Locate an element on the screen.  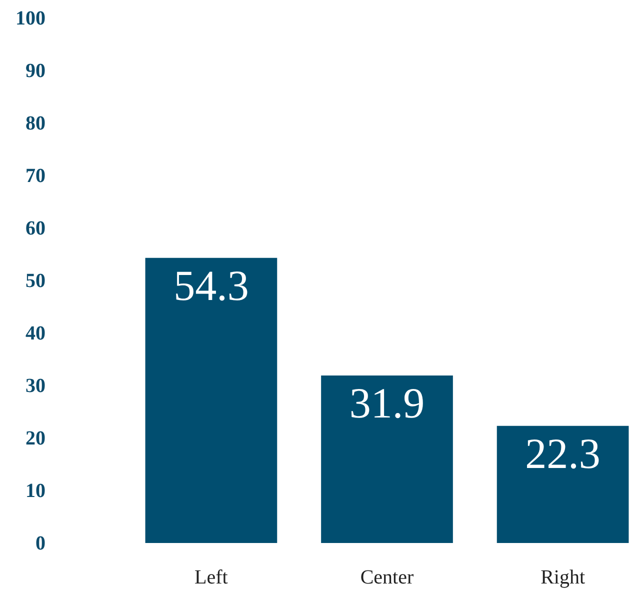
y-tick-label: 40 is located at coordinates (36, 333).